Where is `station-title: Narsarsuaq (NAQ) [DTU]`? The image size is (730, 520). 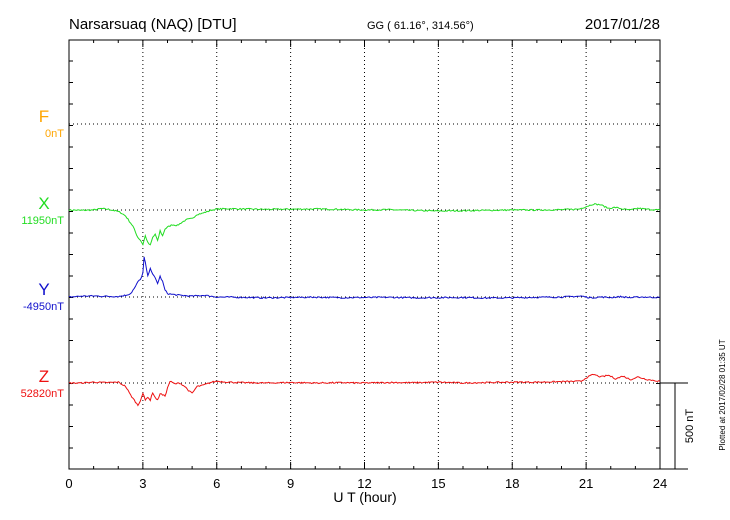
station-title: Narsarsuaq (NAQ) [DTU] is located at coordinates (153, 24).